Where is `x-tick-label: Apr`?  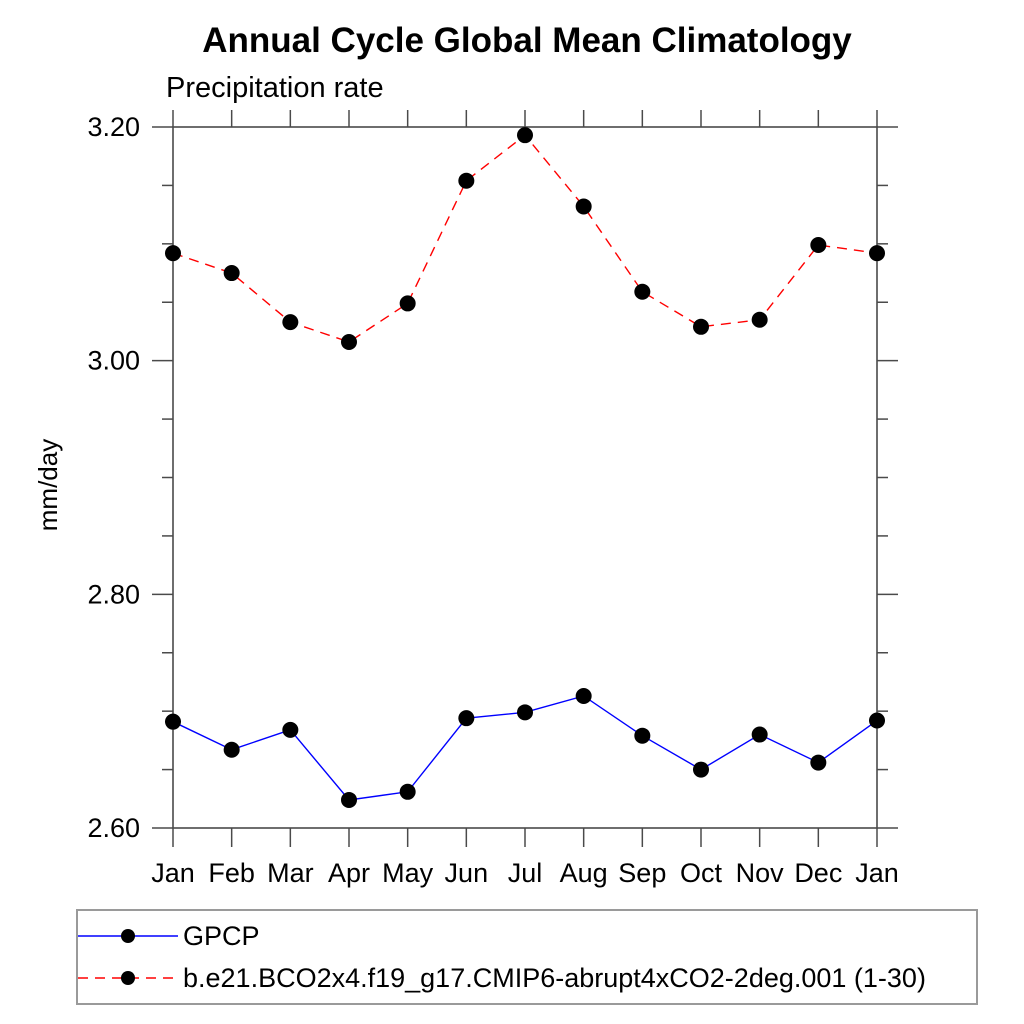 x-tick-label: Apr is located at coordinates (349, 873).